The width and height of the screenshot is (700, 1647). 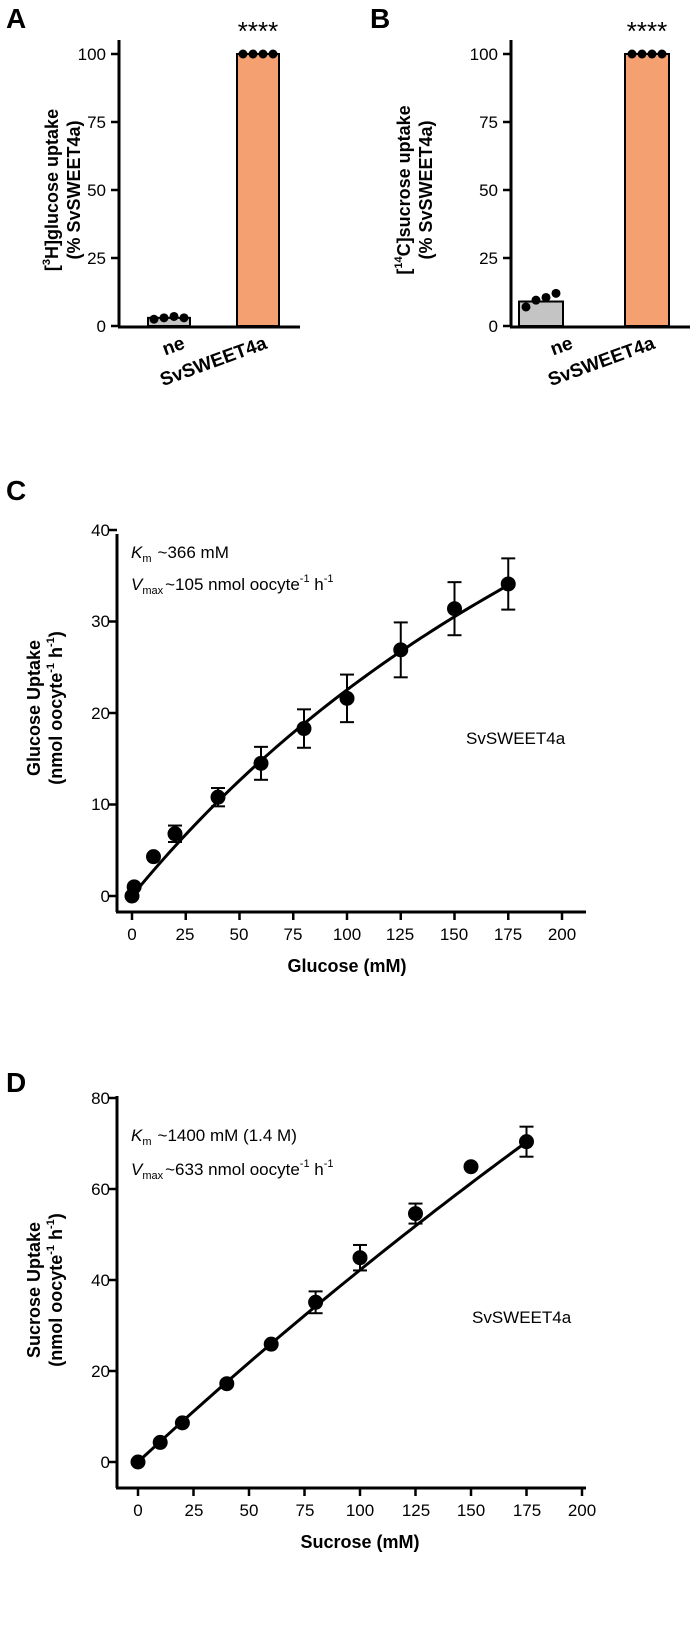 I want to click on panel-a-ytick-label: 100, so click(x=92, y=54).